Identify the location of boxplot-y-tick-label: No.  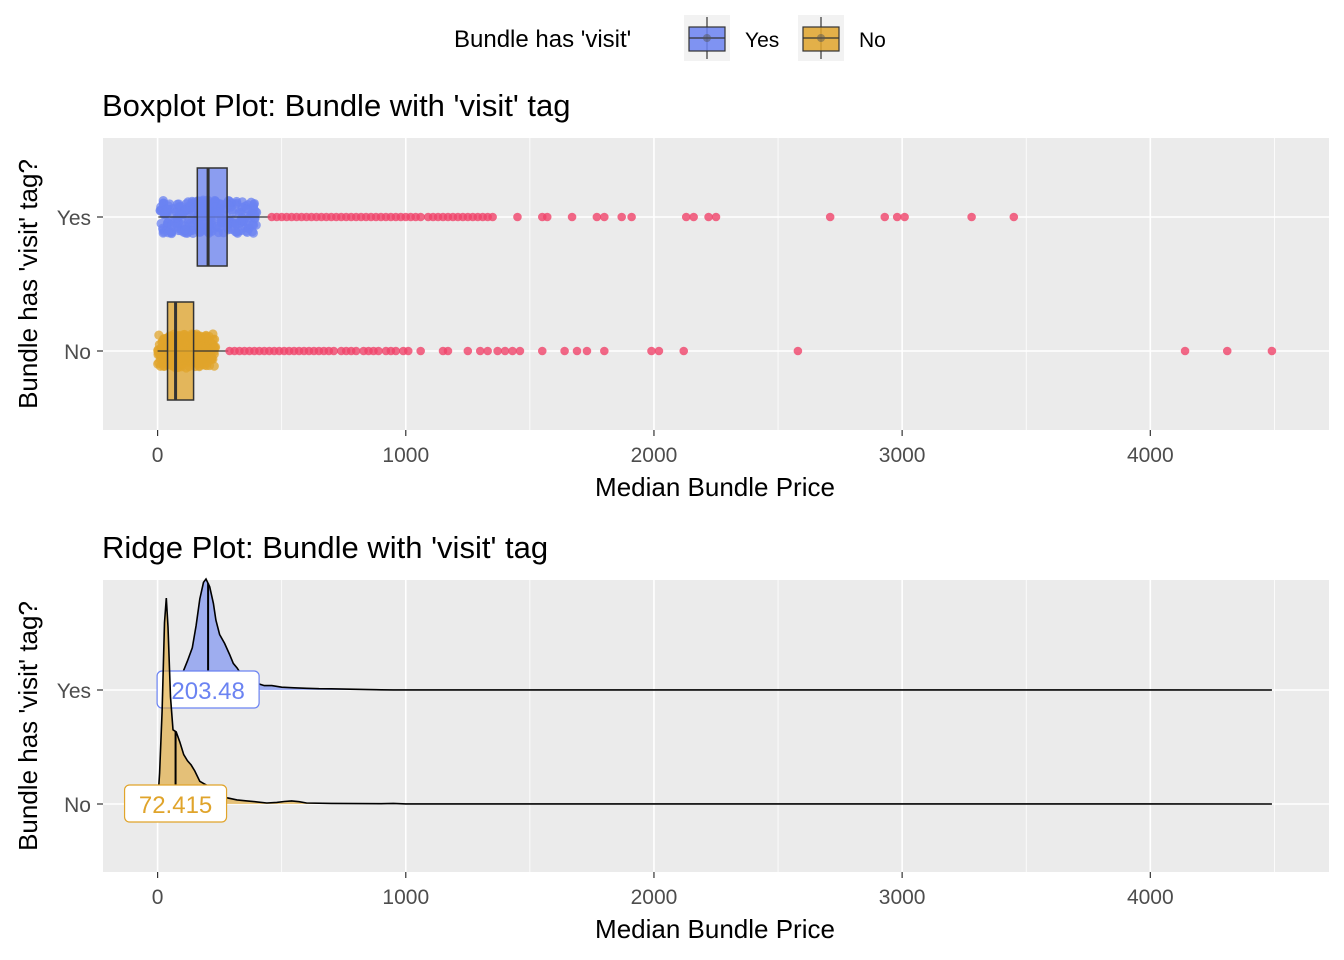
(77, 352).